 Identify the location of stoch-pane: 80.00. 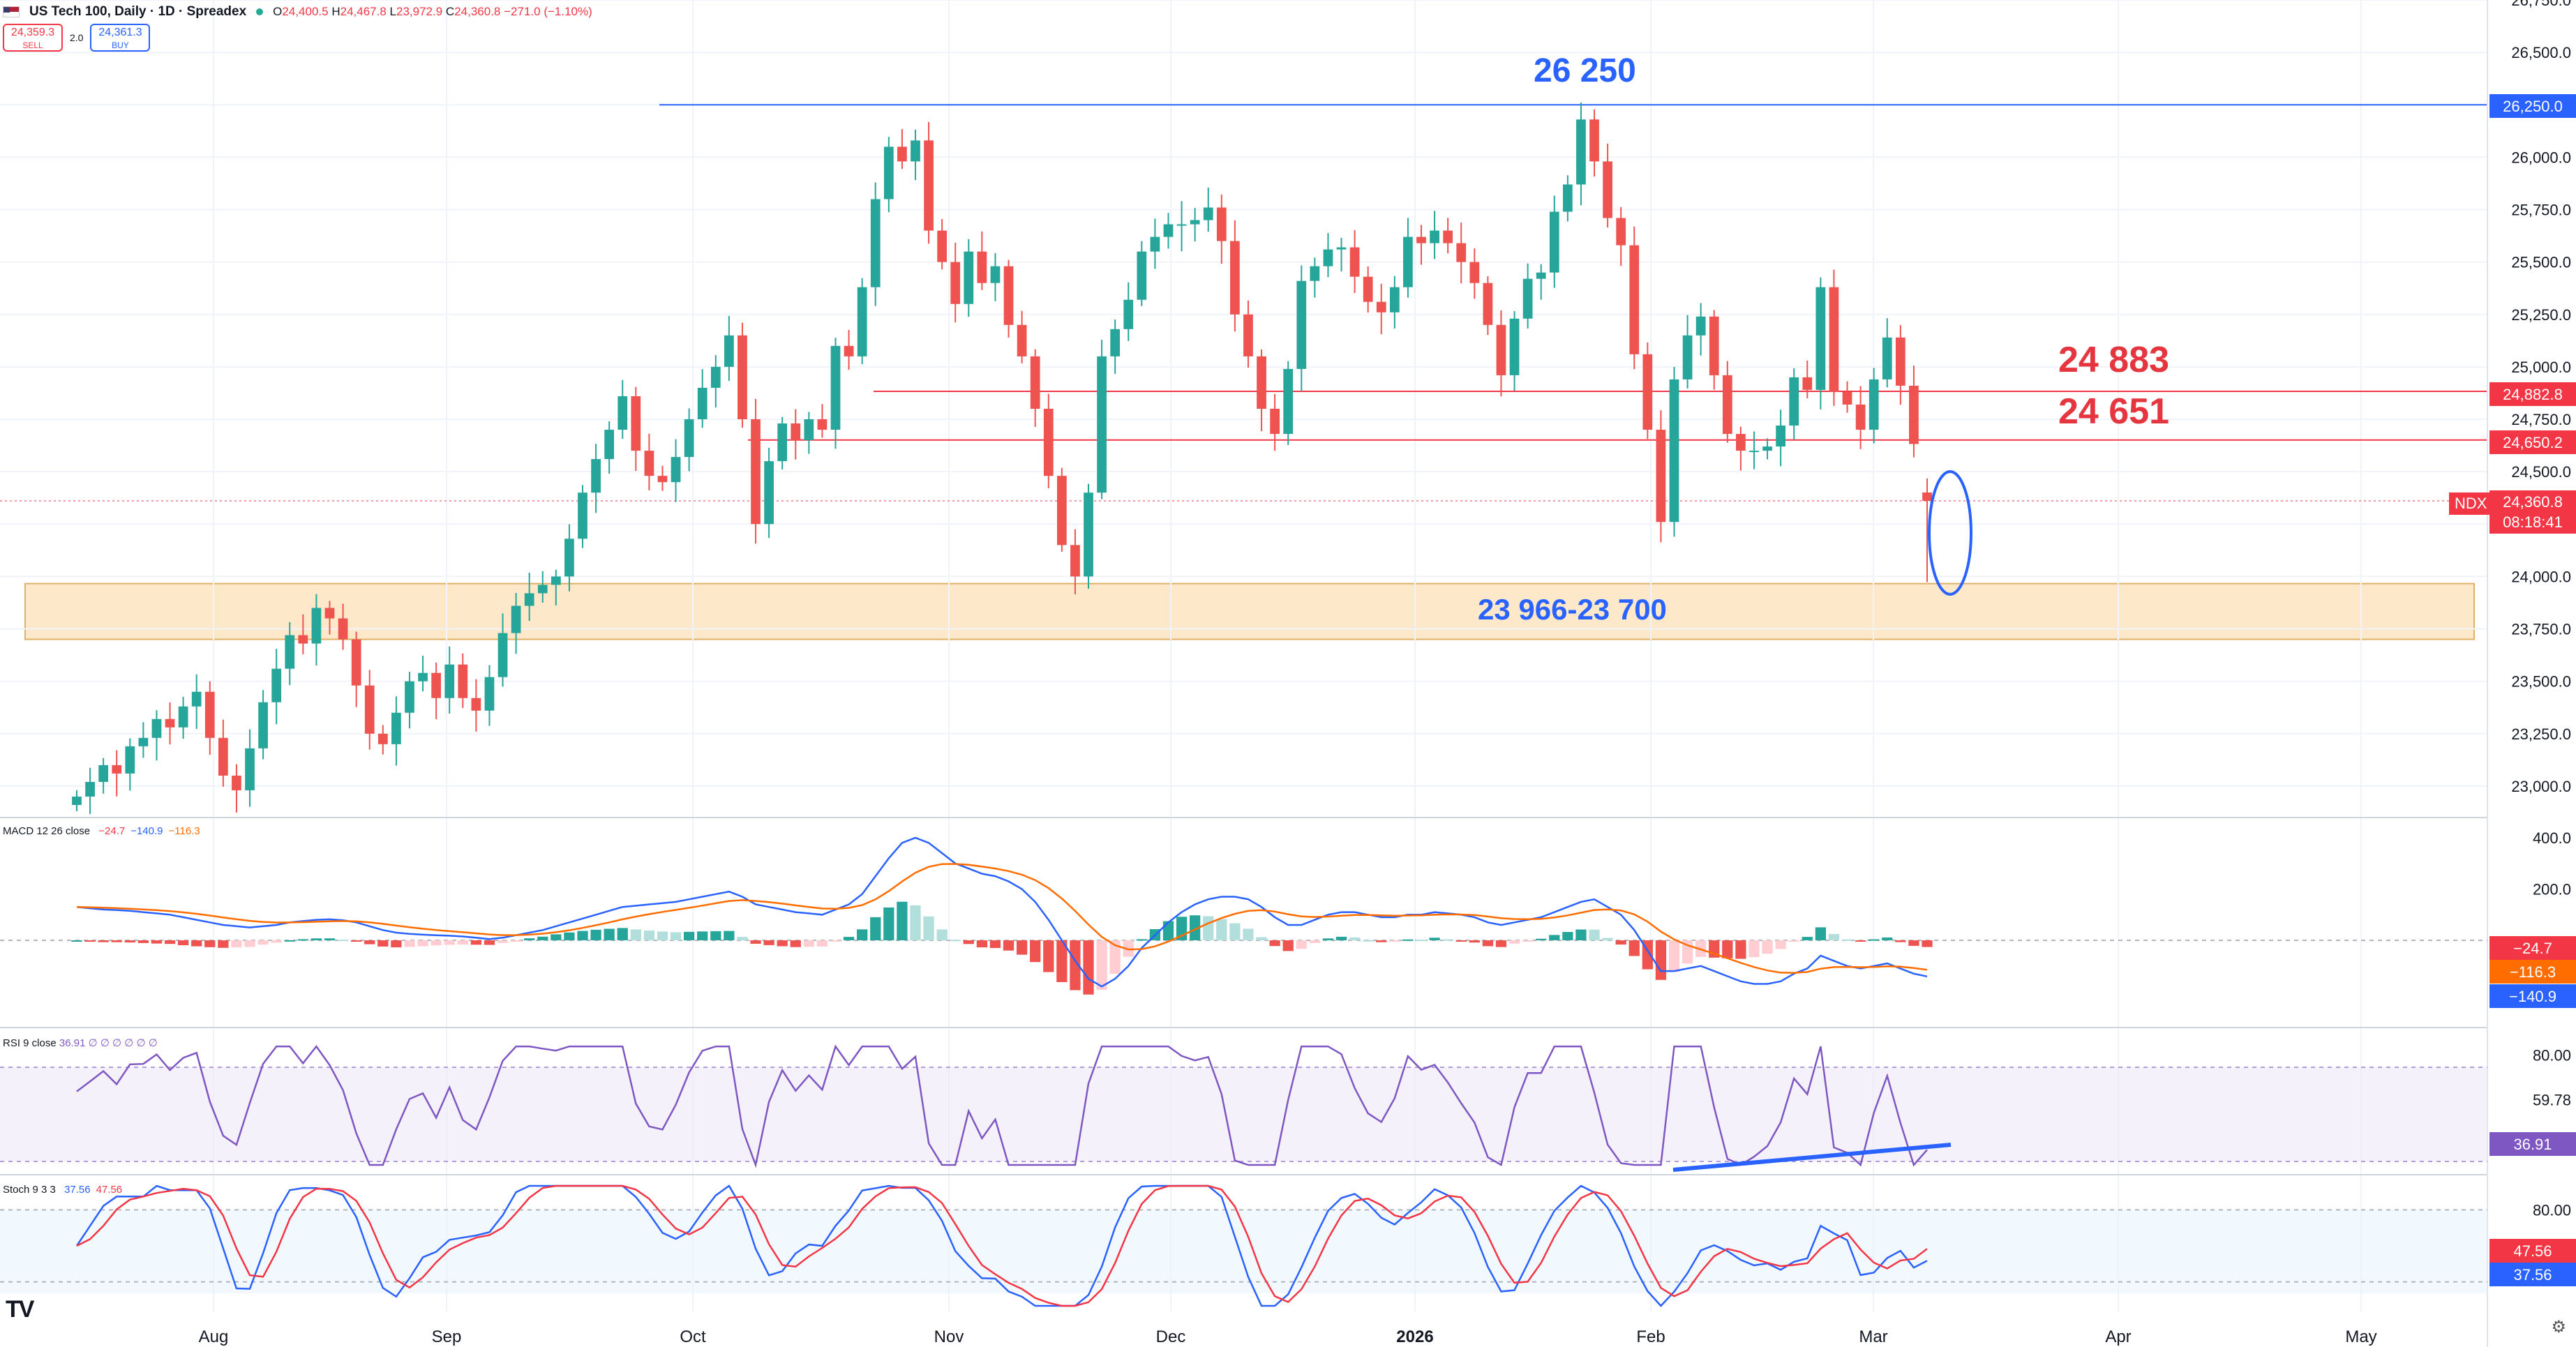
(1285, 1245).